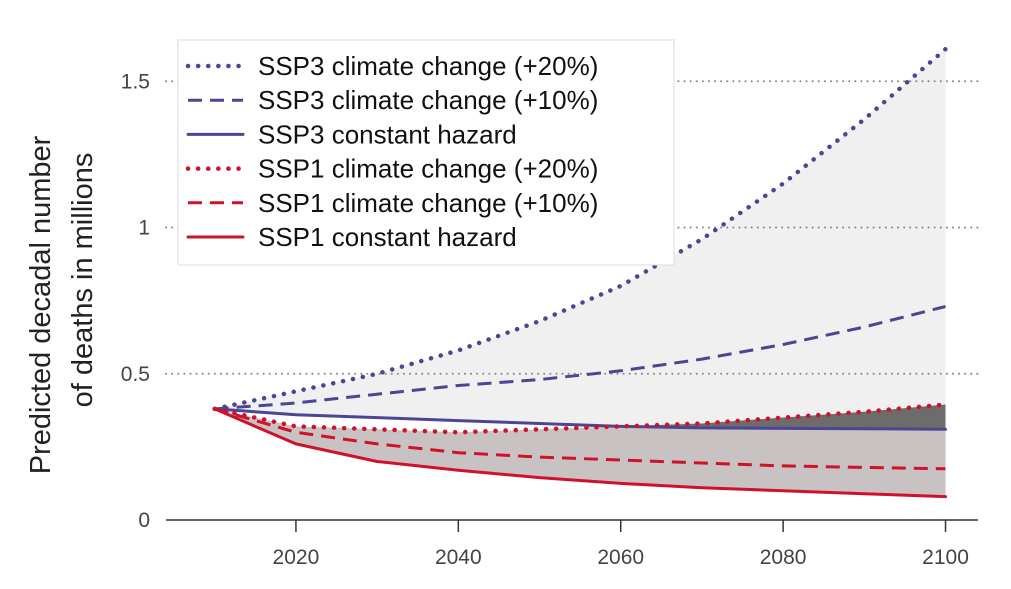 Image resolution: width=1011 pixels, height=589 pixels. I want to click on series-line-ssp1-constant-hazard, so click(580, 453).